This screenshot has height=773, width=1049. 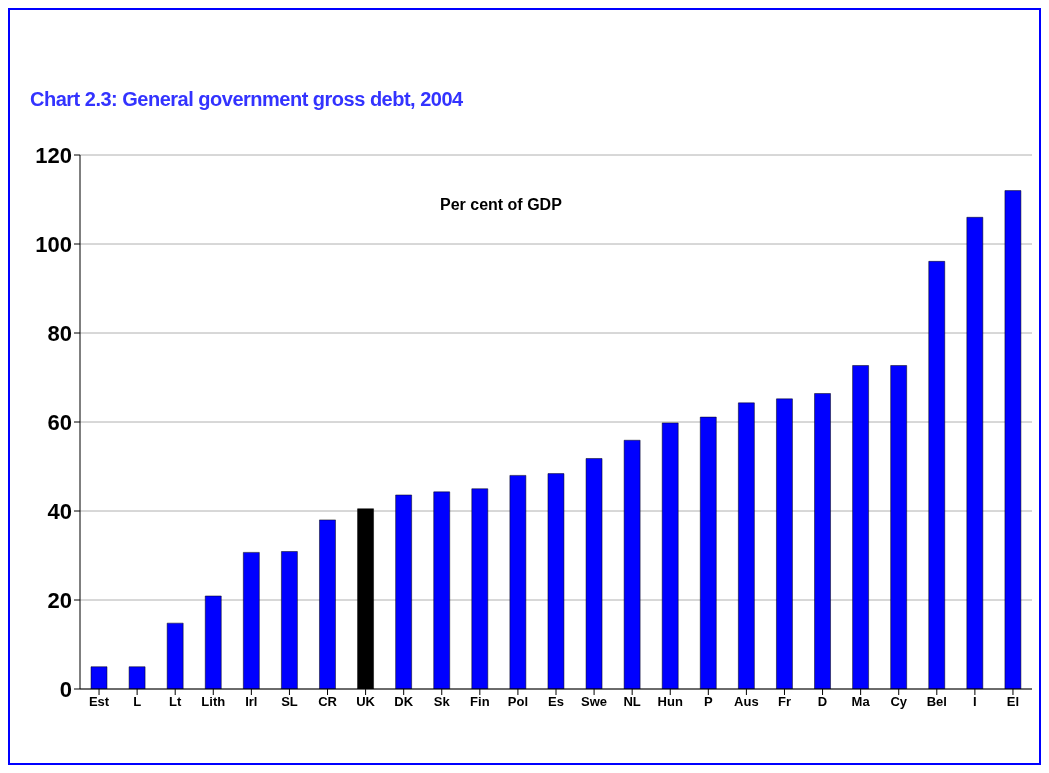 I want to click on x-tick-label: Lith, so click(x=213, y=702).